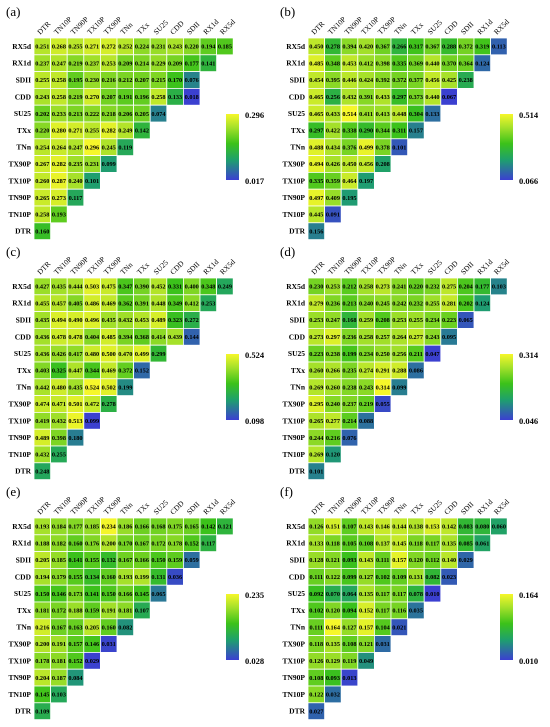 Image resolution: width=550 pixels, height=727 pixels. Describe the element at coordinates (416, 80) in the screenshot. I see `cell-value: 0.377` at that location.